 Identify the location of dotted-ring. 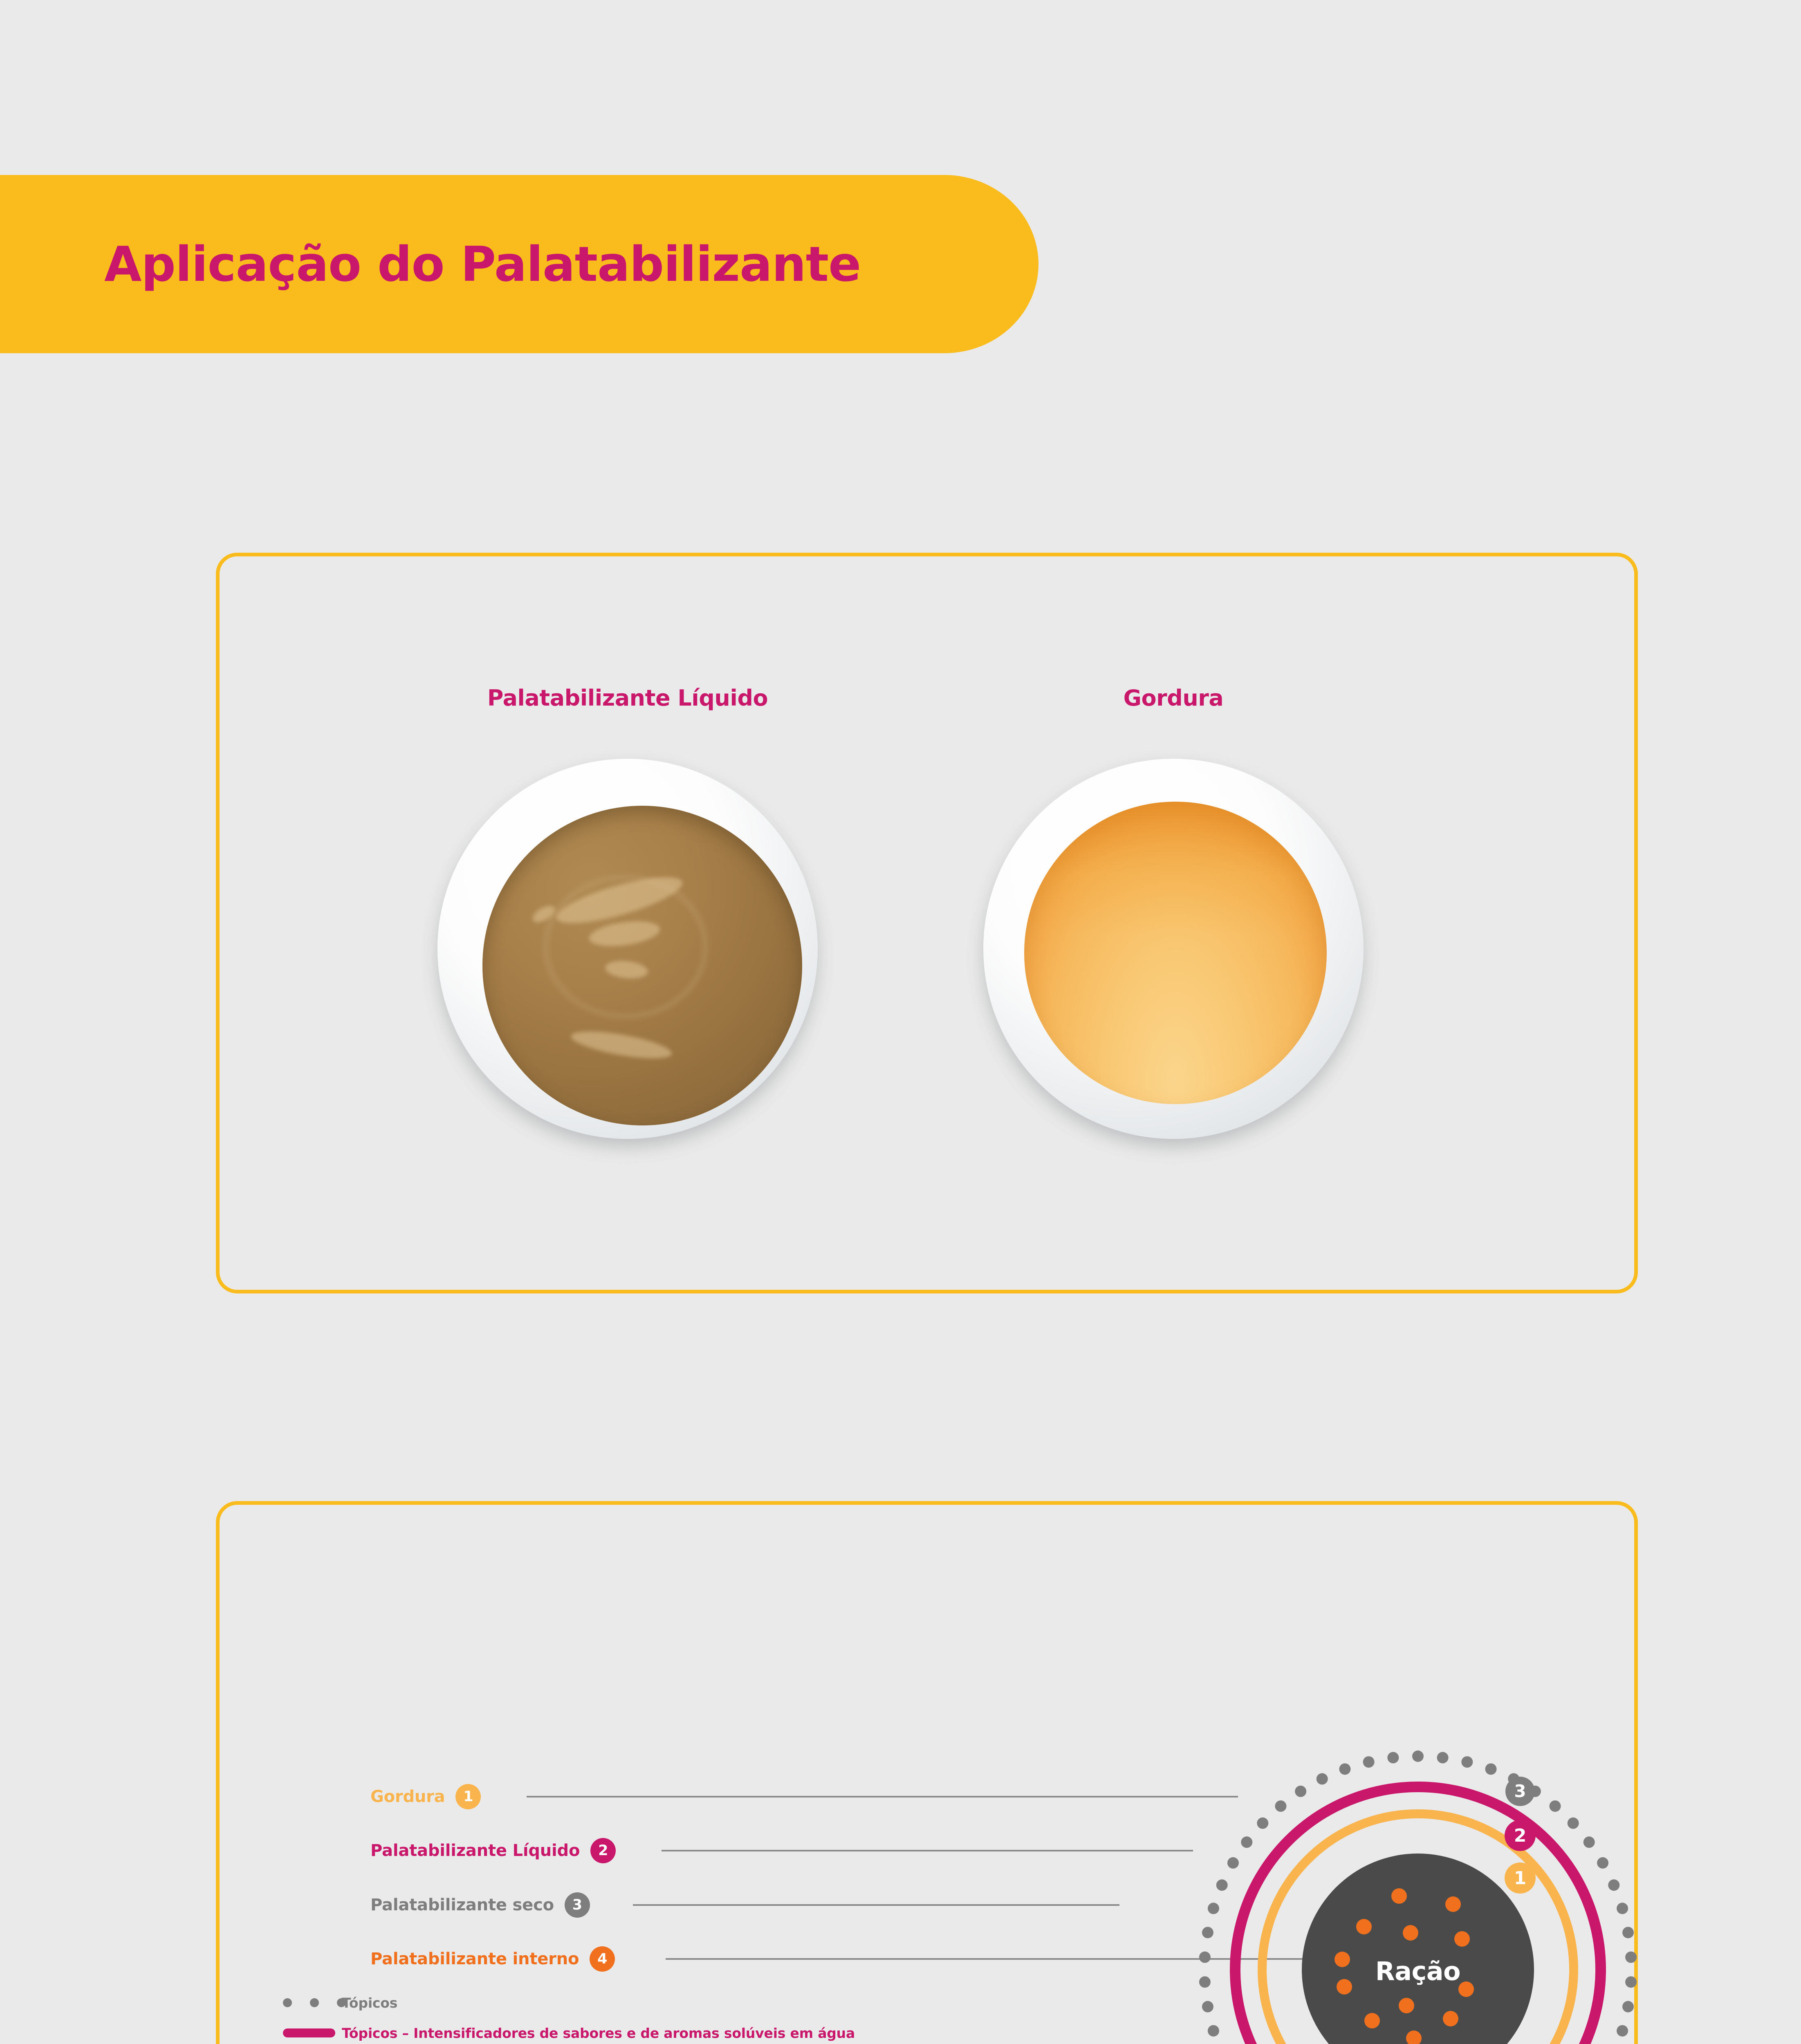
(1418, 1894).